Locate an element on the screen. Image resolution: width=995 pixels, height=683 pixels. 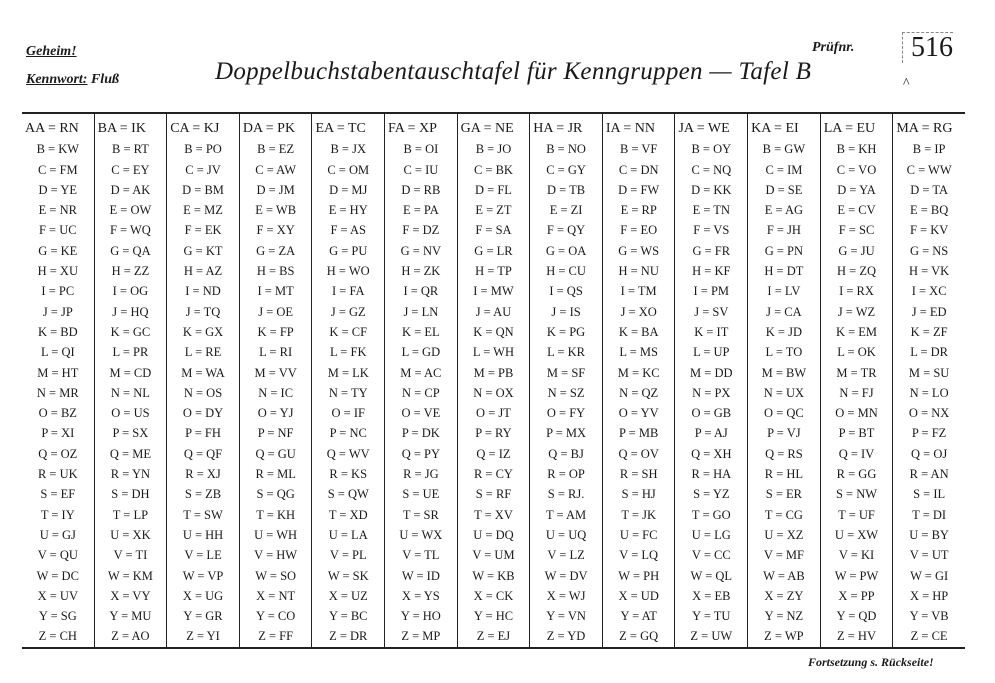
table-cell: P = NF is located at coordinates (275, 433).